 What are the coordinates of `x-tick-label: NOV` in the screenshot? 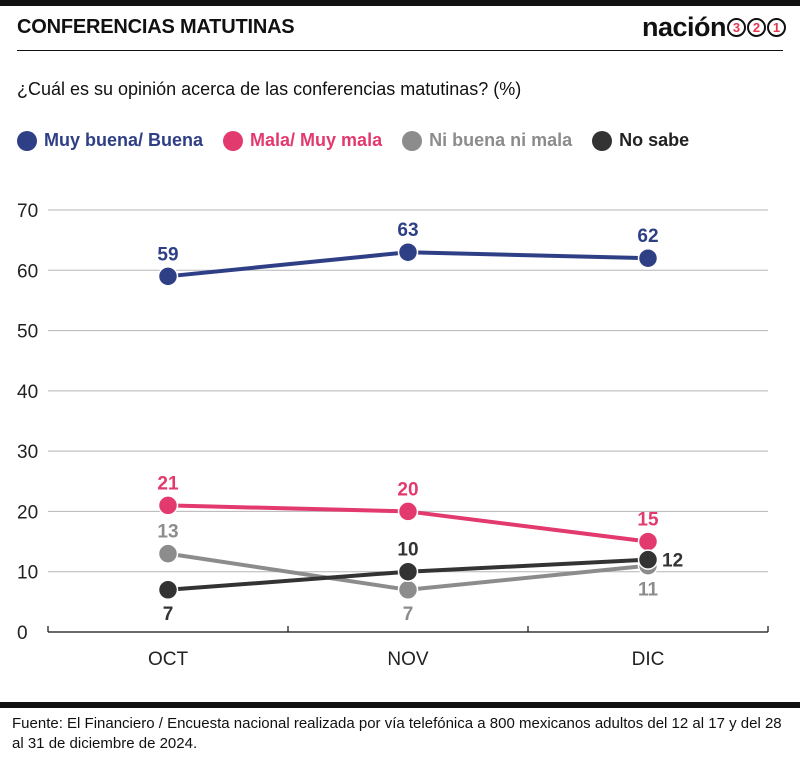 It's located at (408, 659).